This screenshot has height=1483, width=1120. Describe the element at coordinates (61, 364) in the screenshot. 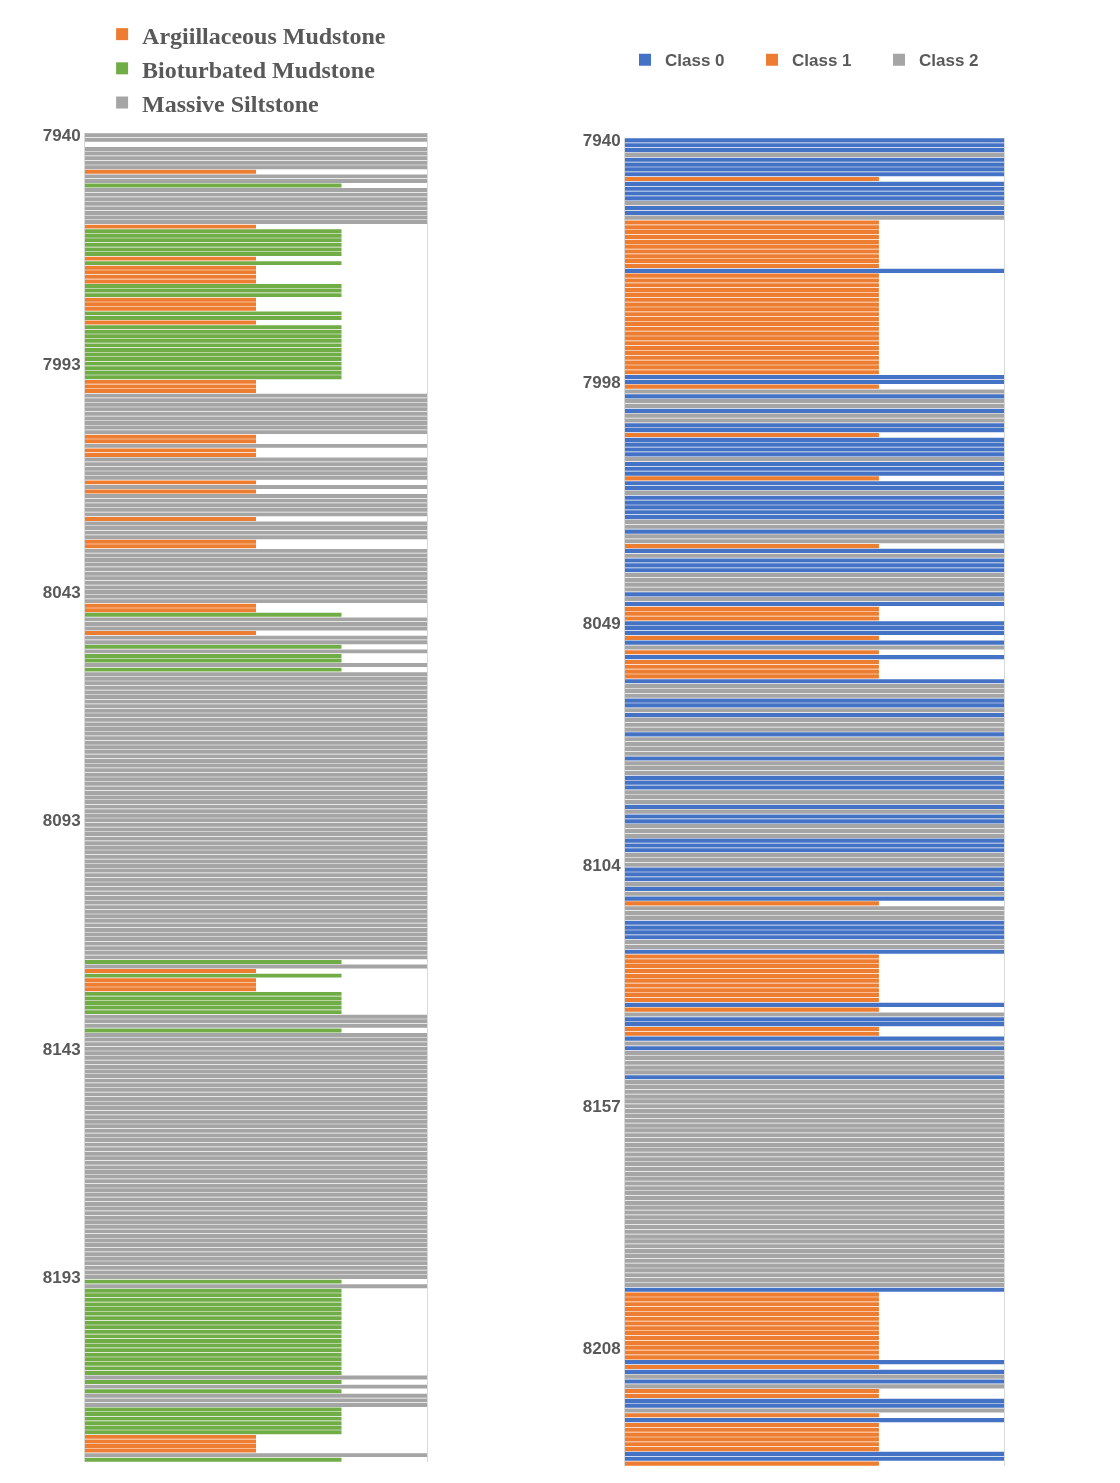

I see `y-tick-label: 7993` at that location.